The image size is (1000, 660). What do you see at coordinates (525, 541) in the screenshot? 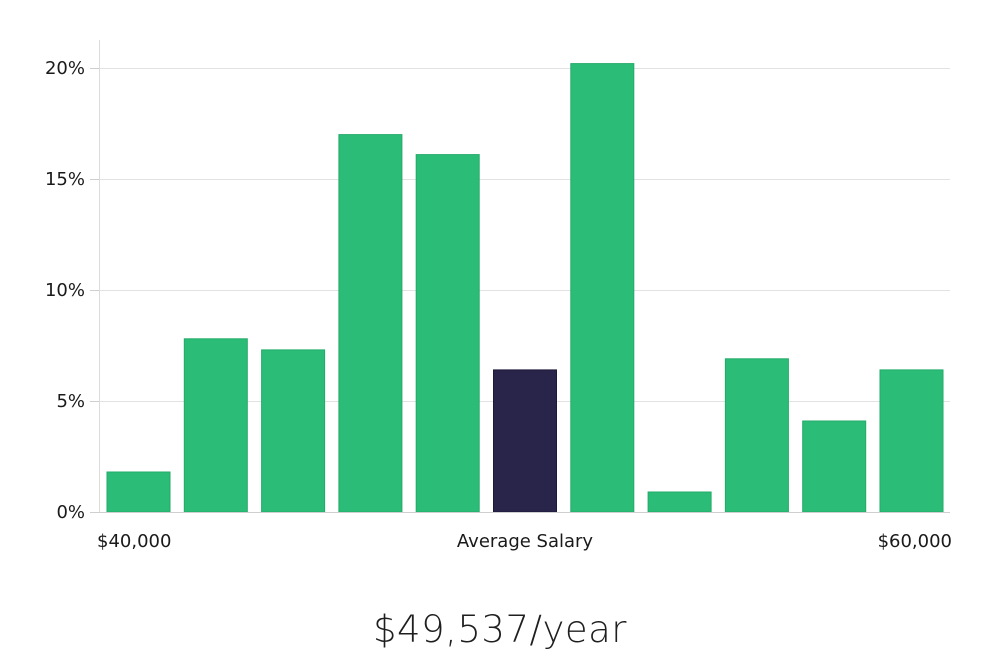
I see `x-label-center: Average Salary` at bounding box center [525, 541].